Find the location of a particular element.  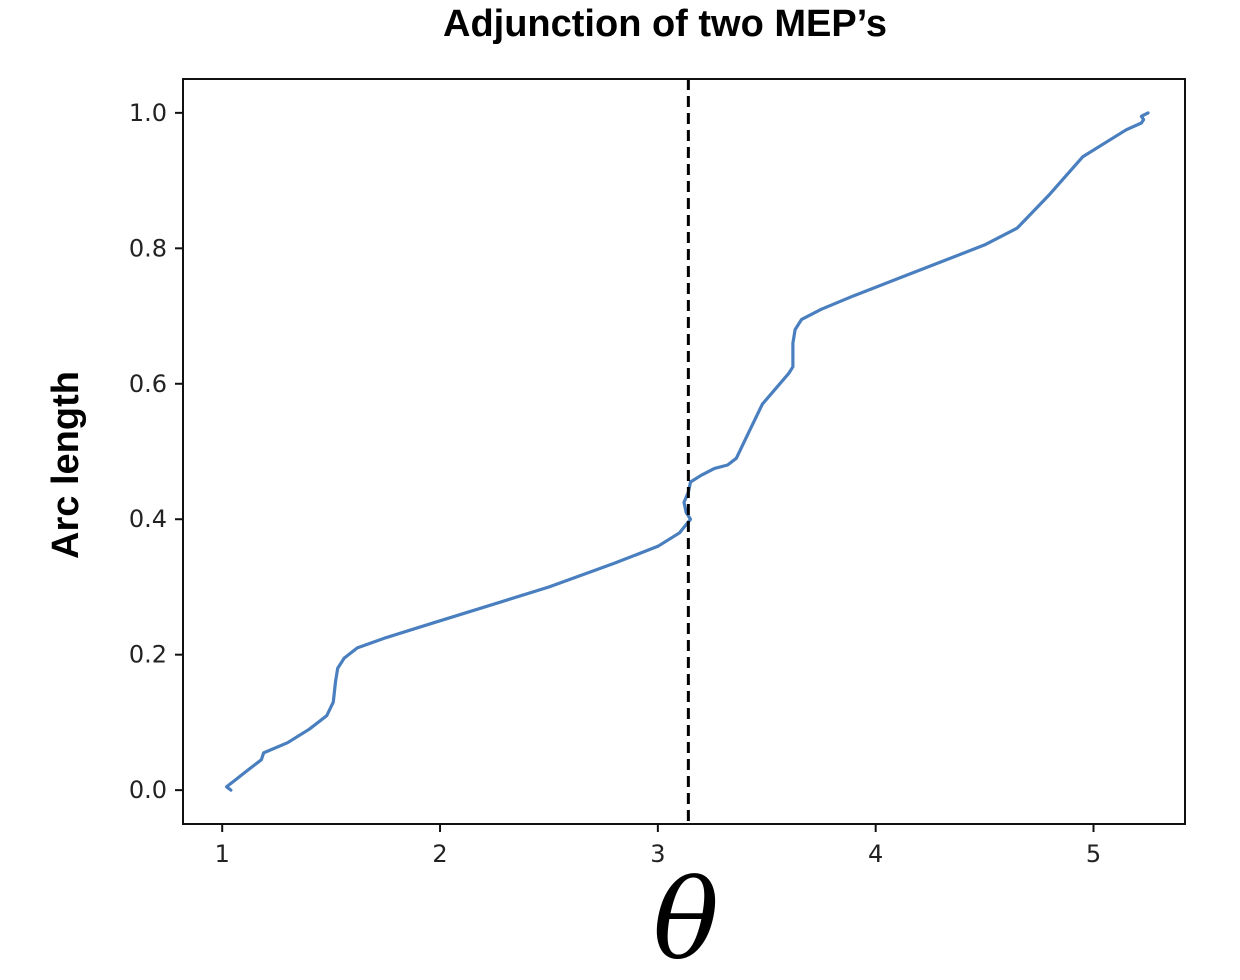

y-tick-label: 0.8 is located at coordinates (148, 248).